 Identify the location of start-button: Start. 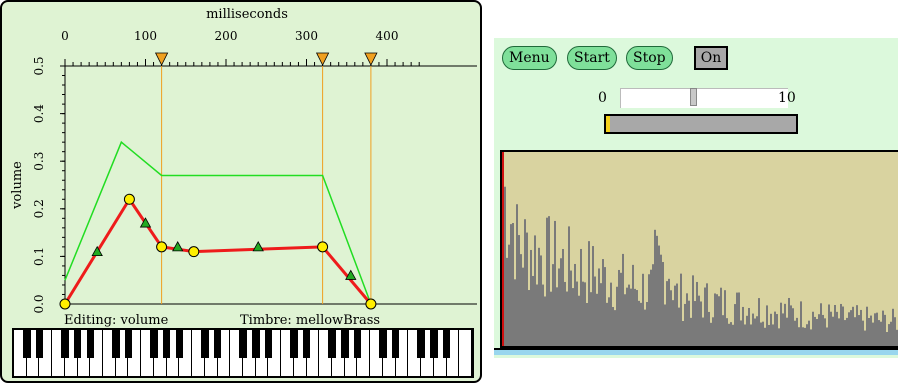
(592, 58).